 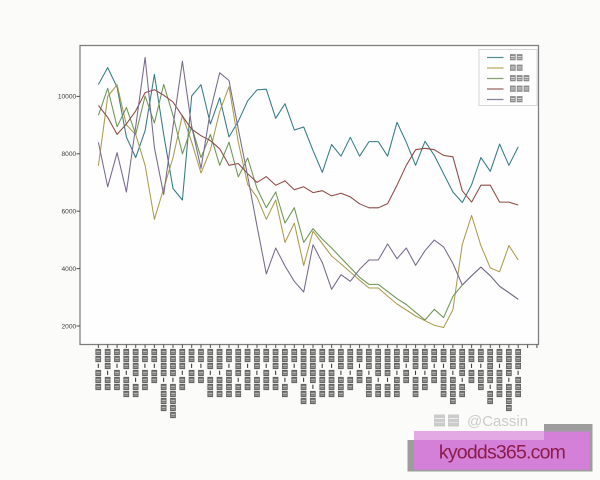 What do you see at coordinates (69, 212) in the screenshot?
I see `svg-text: 6000` at bounding box center [69, 212].